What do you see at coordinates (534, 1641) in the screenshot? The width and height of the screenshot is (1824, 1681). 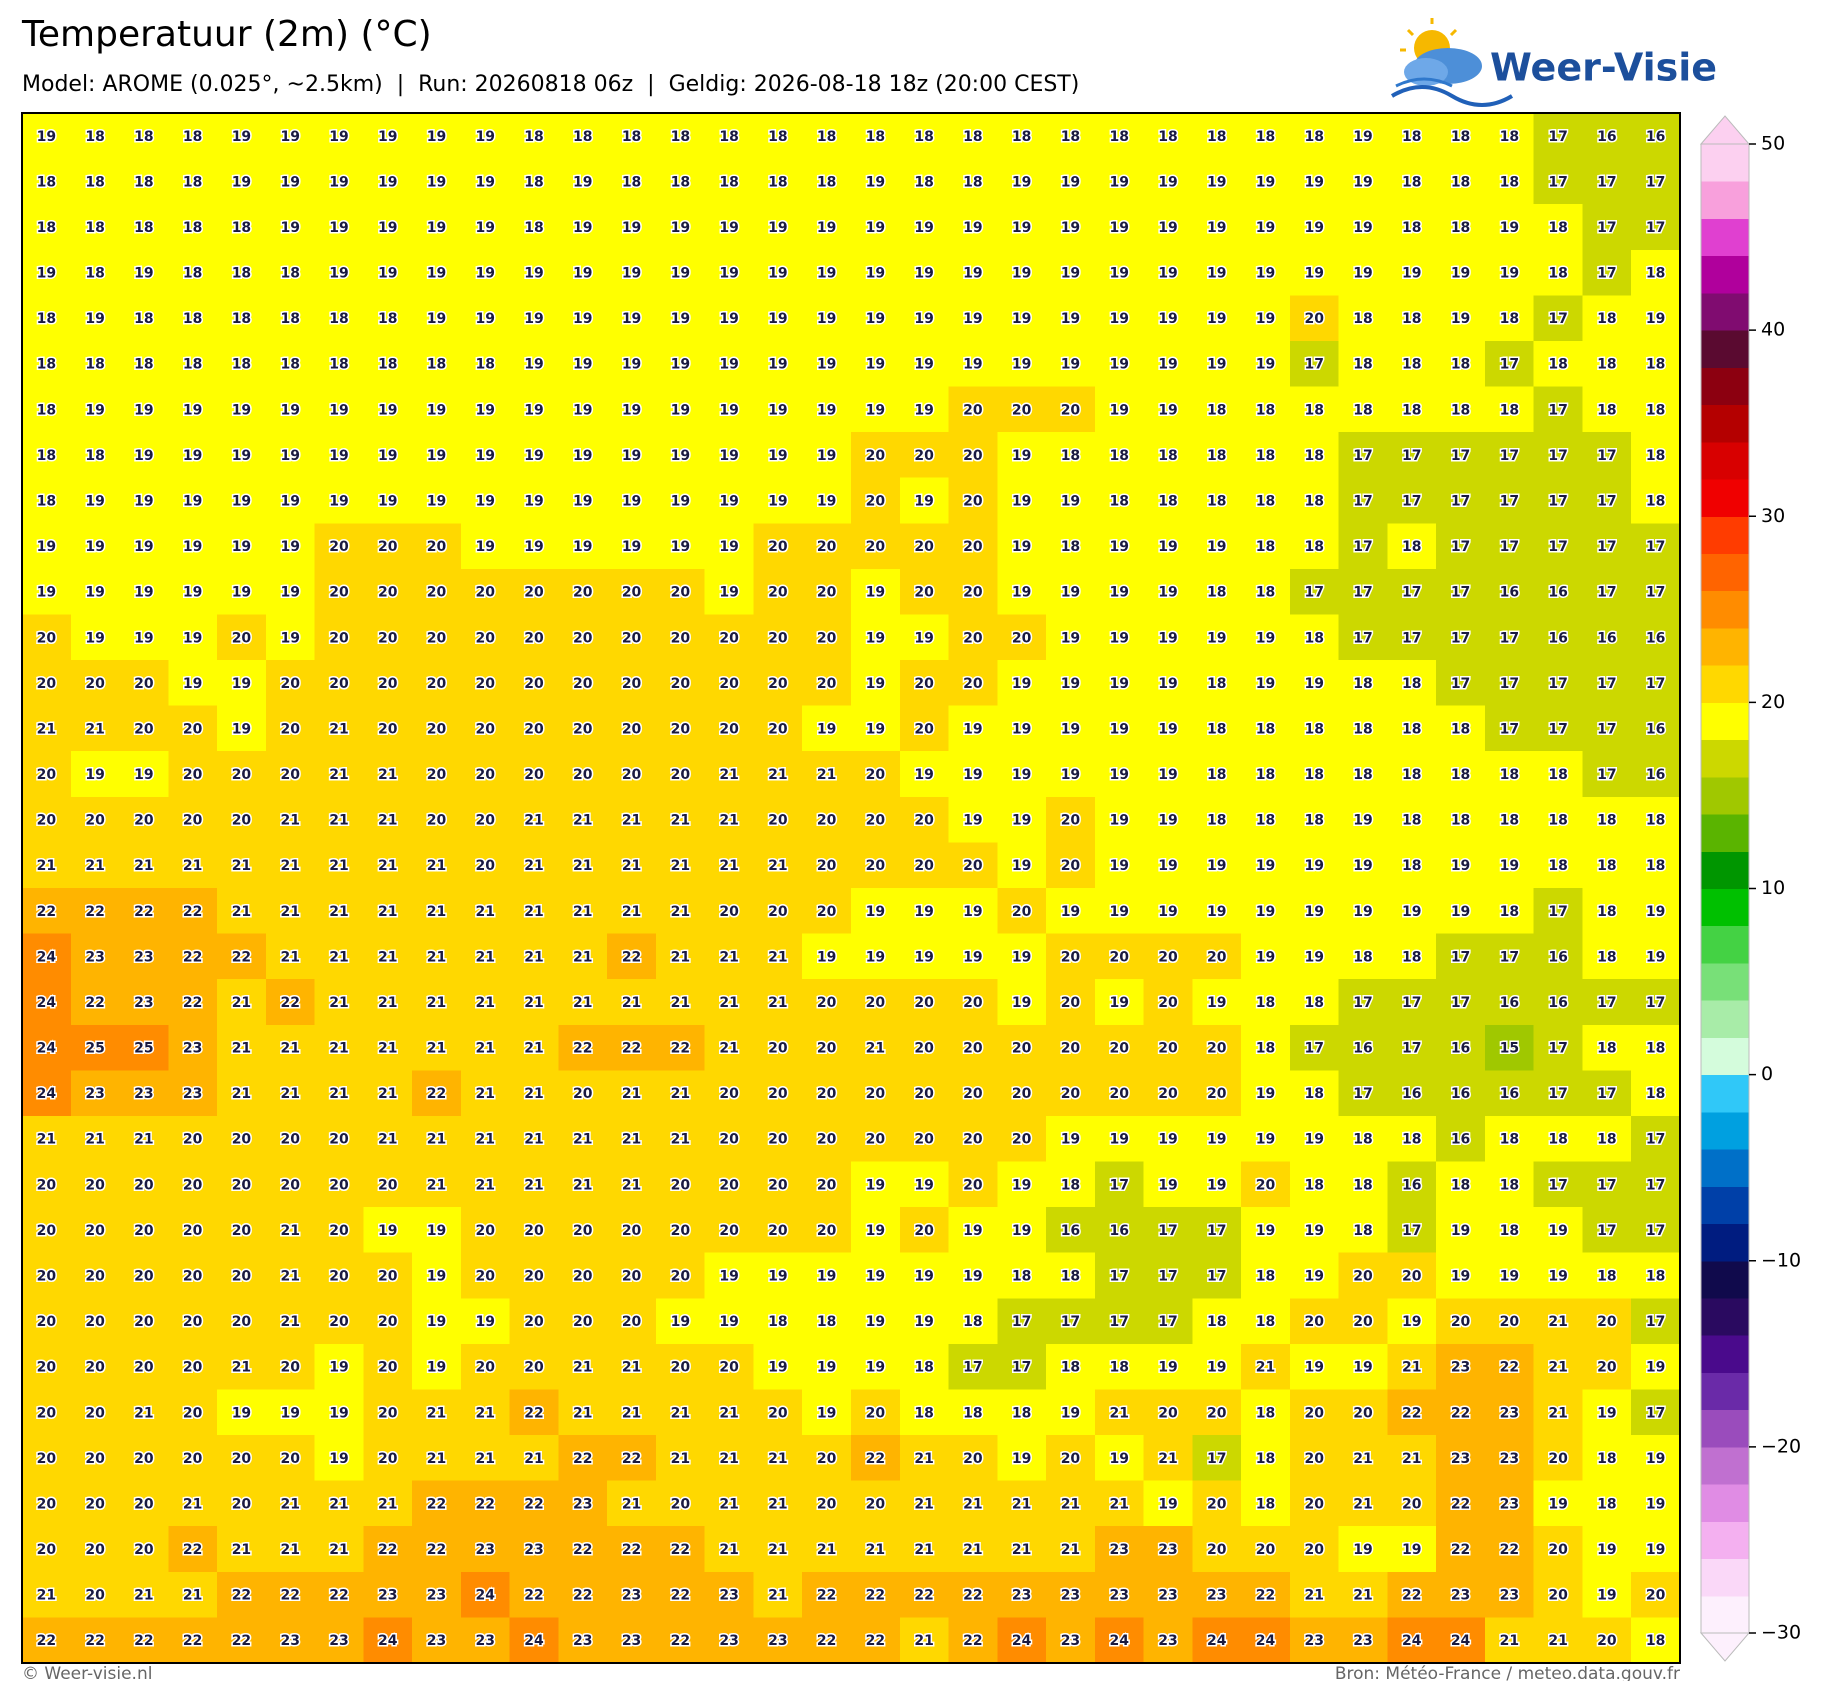 I see `temp-label: 24` at bounding box center [534, 1641].